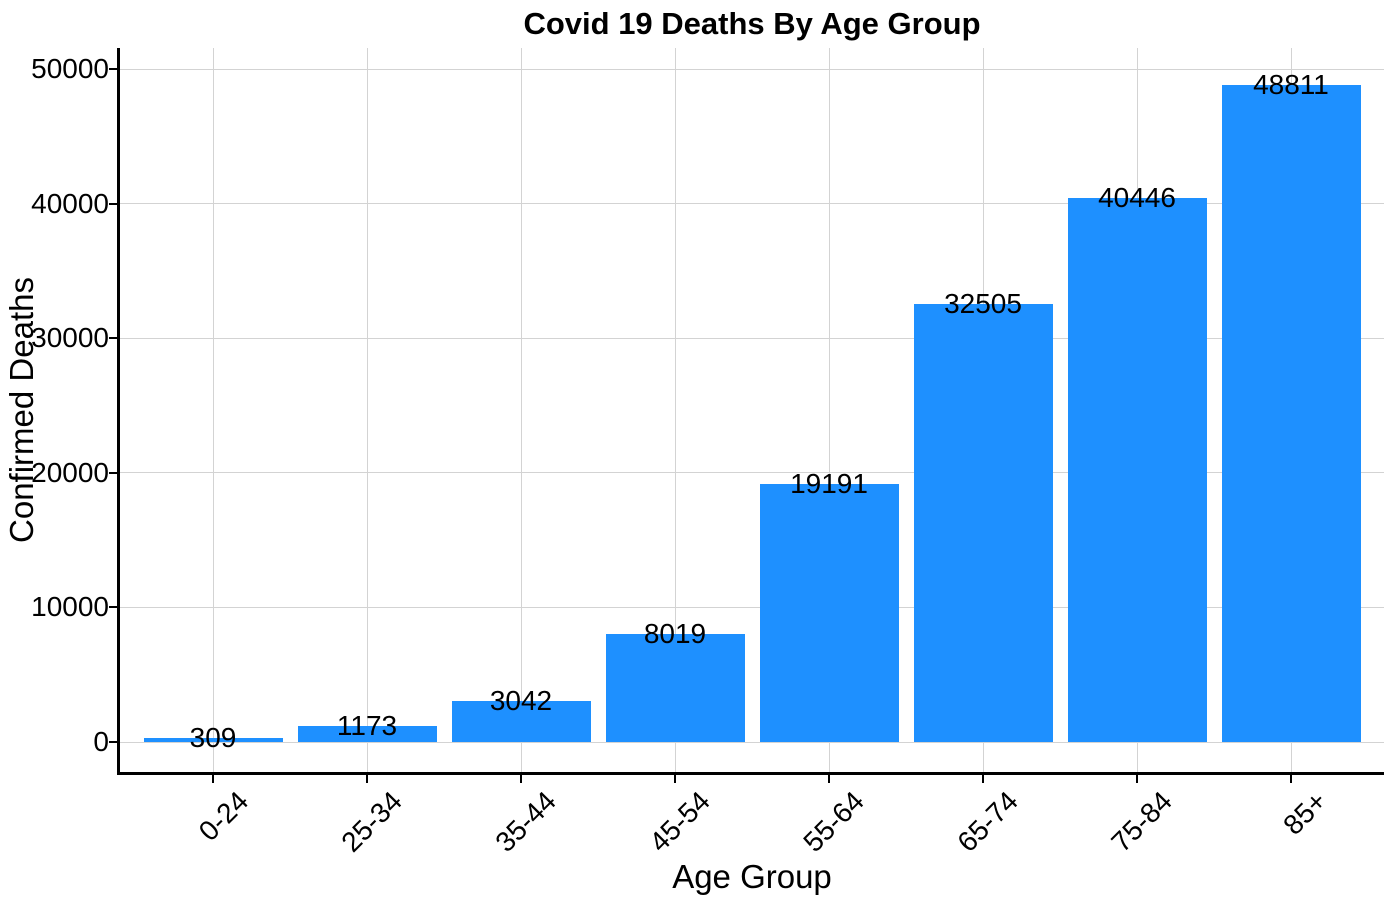  Describe the element at coordinates (223, 816) in the screenshot. I see `x-tick-label: 0-24` at that location.